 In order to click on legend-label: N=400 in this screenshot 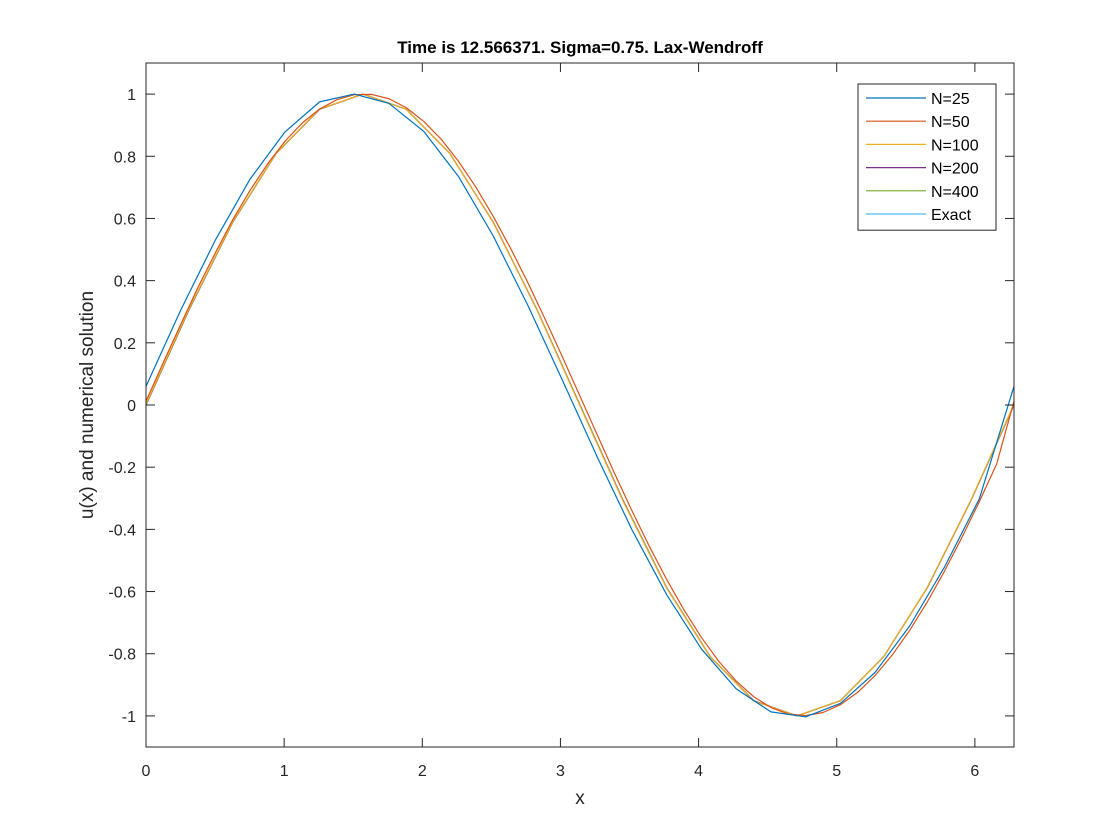, I will do `click(955, 192)`.